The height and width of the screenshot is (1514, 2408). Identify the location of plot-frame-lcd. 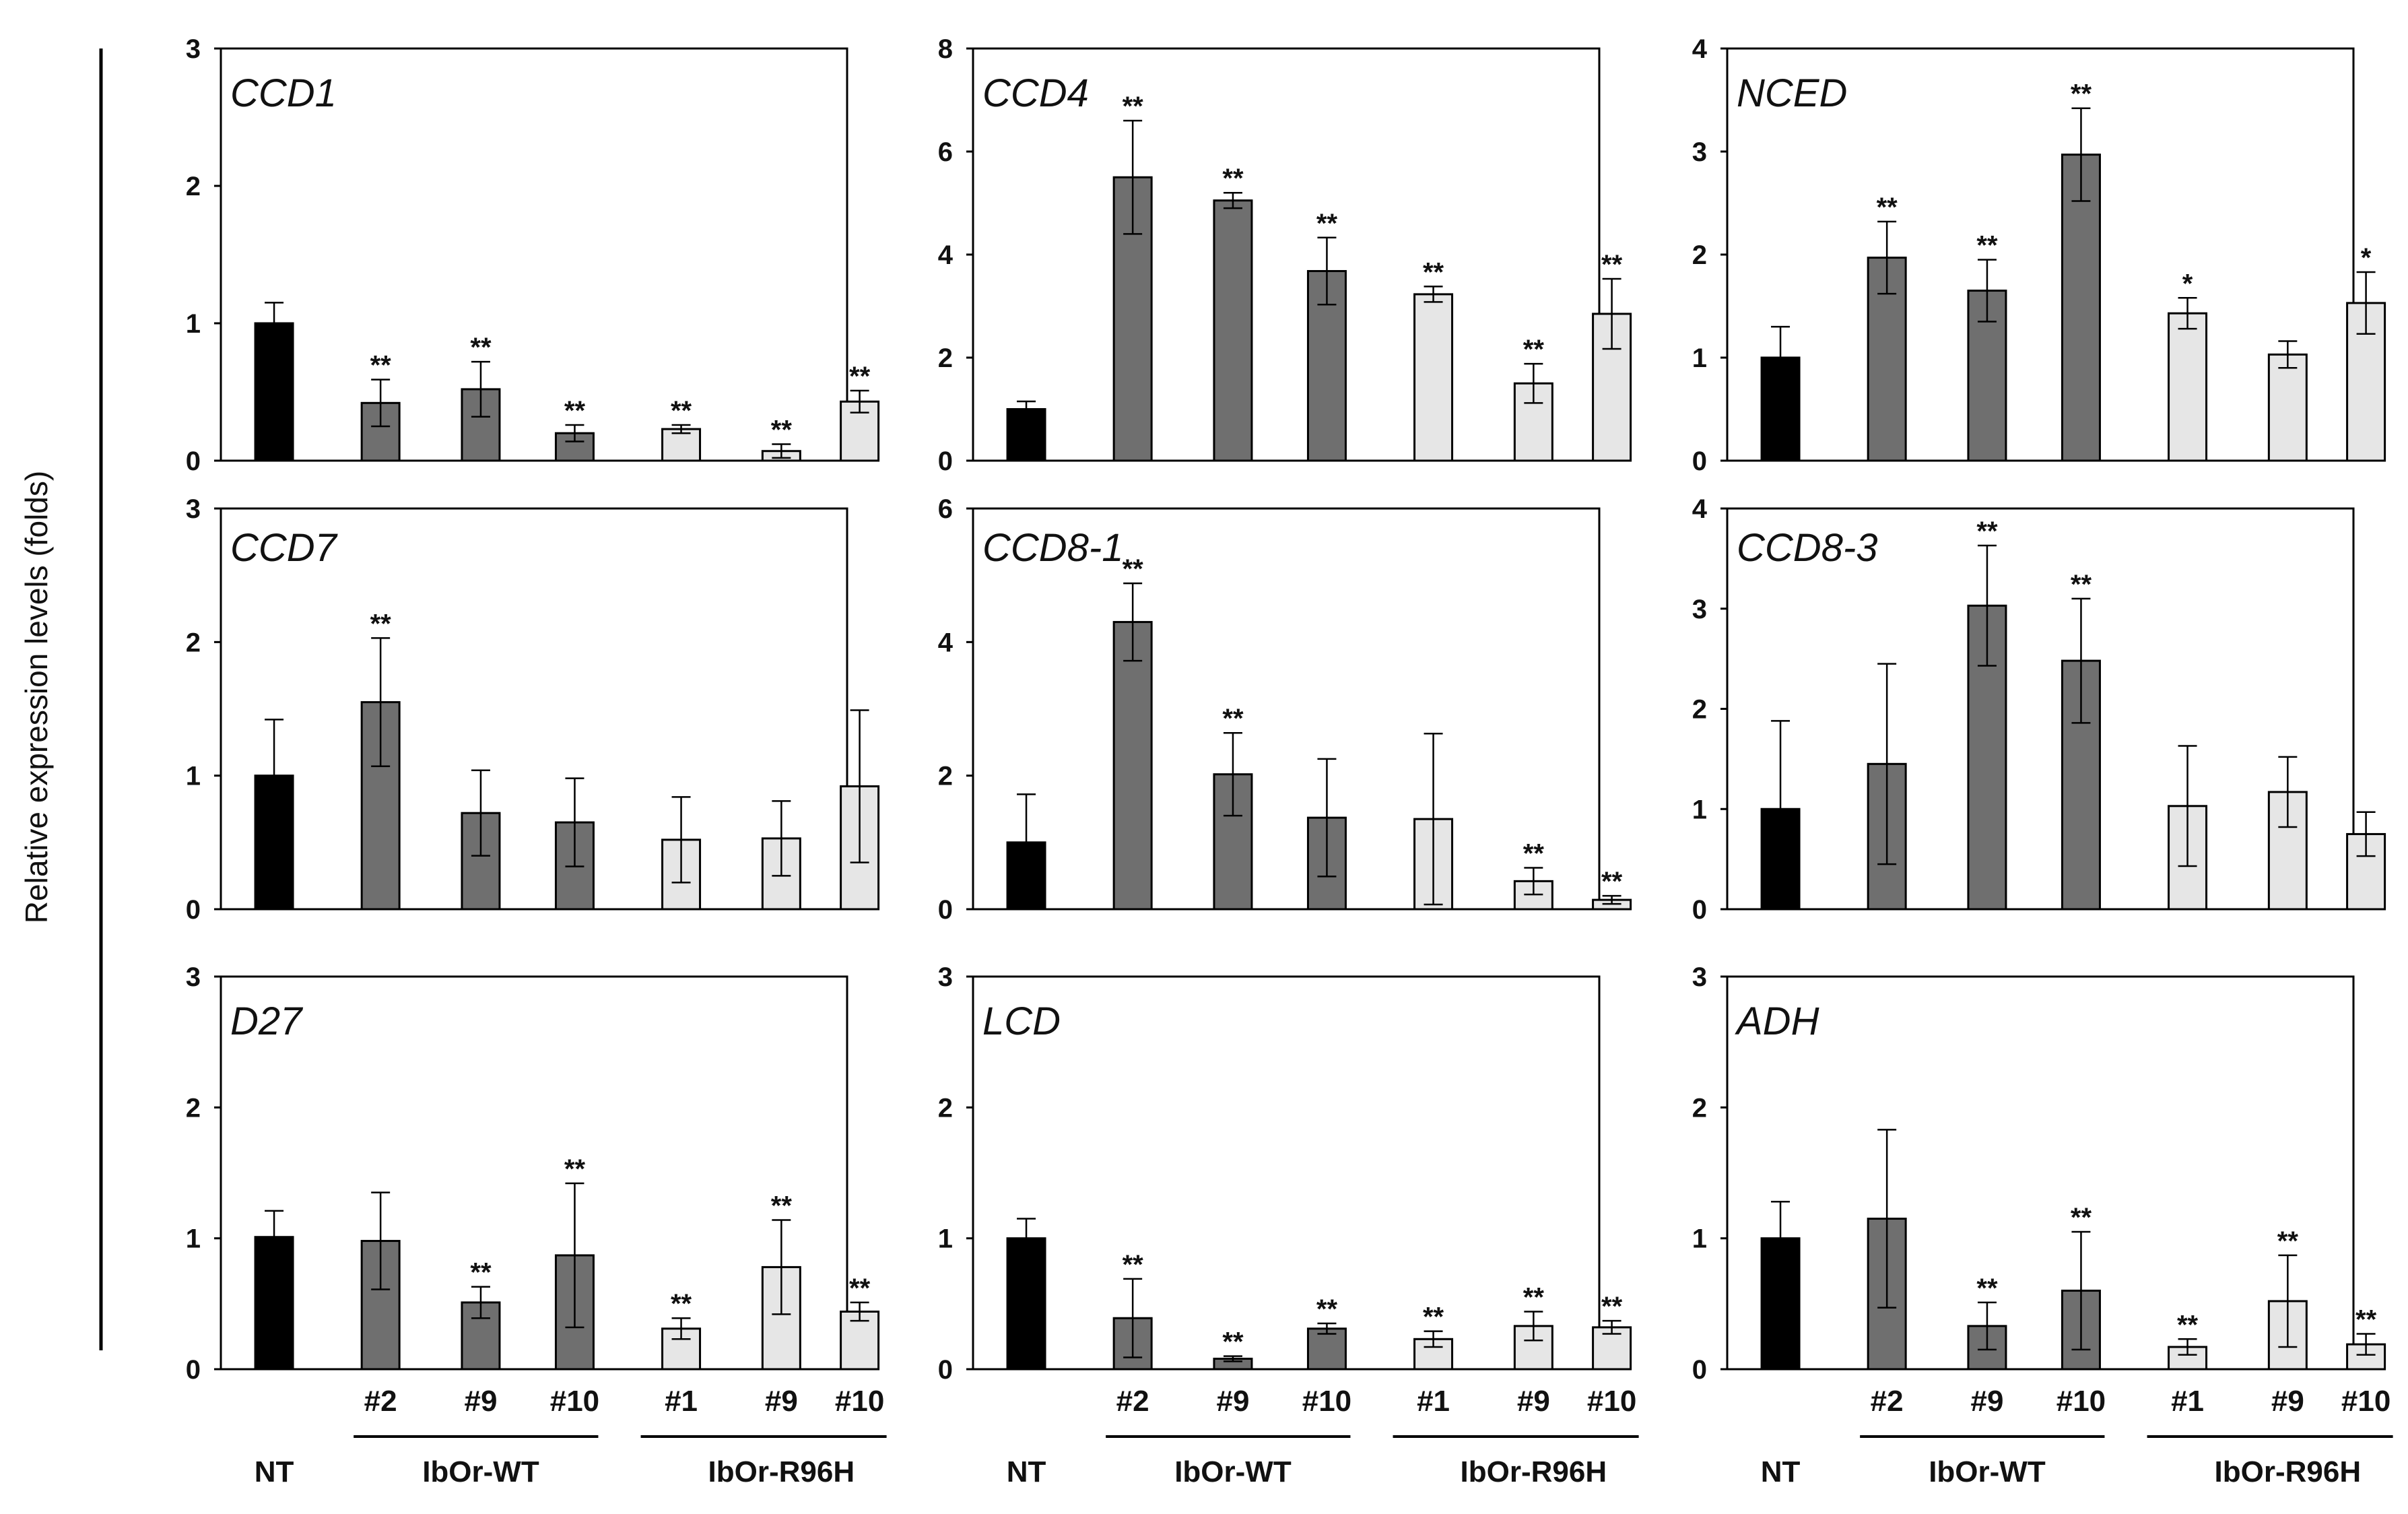
(1286, 1173).